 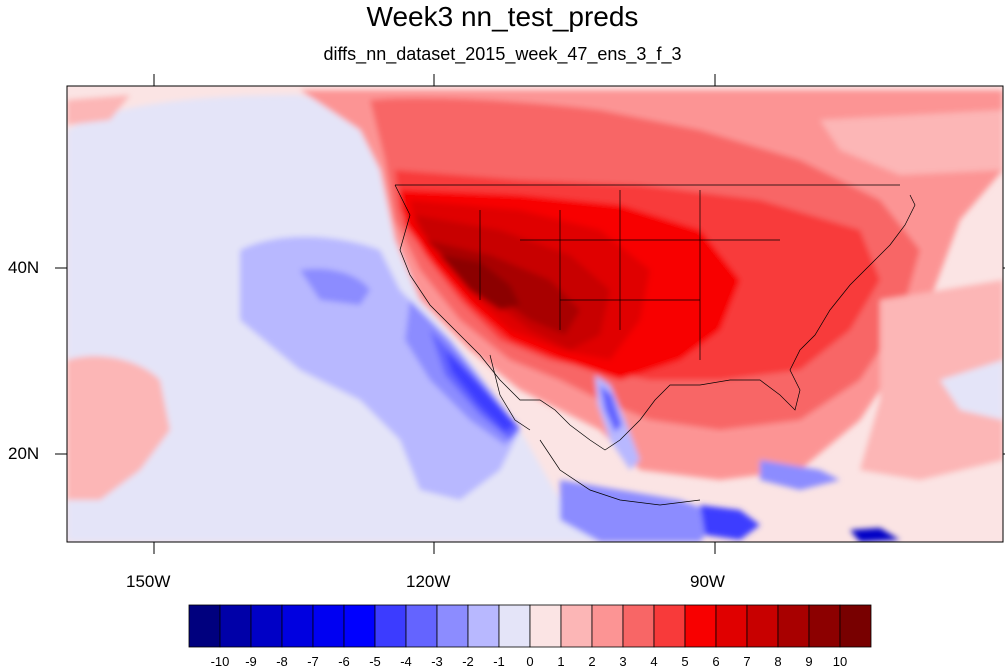 What do you see at coordinates (468, 661) in the screenshot?
I see `colorbar-tick-label: -2` at bounding box center [468, 661].